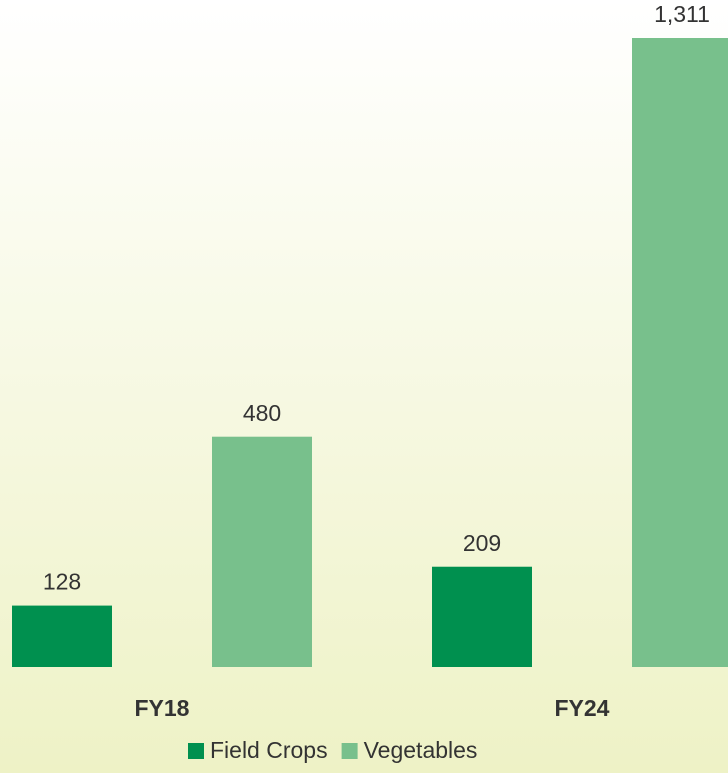 The width and height of the screenshot is (728, 773). What do you see at coordinates (162, 708) in the screenshot?
I see `x-tick-label: FY18` at bounding box center [162, 708].